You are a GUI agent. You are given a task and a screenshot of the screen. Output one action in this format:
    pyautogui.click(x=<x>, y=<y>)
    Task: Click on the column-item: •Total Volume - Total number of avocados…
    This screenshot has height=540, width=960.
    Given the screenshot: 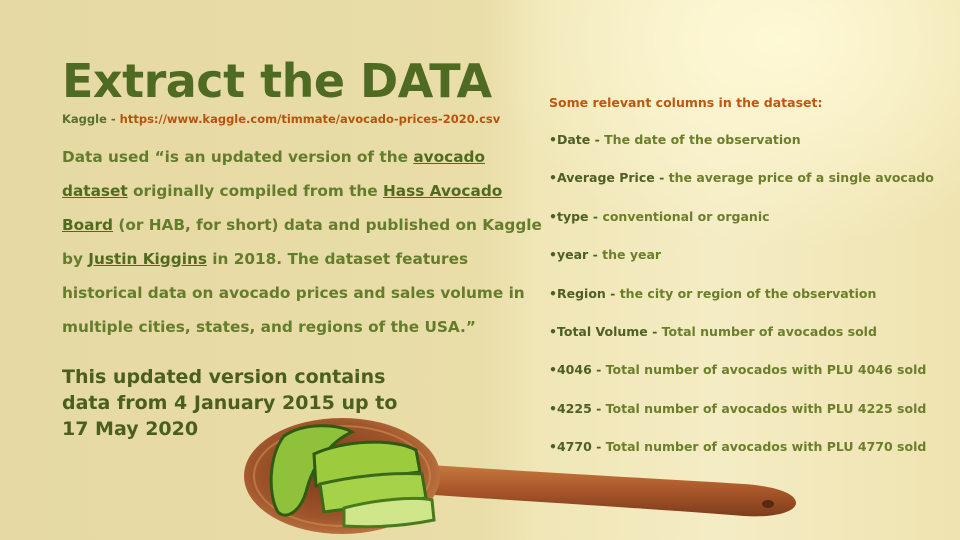 What is the action you would take?
    pyautogui.click(x=751, y=341)
    